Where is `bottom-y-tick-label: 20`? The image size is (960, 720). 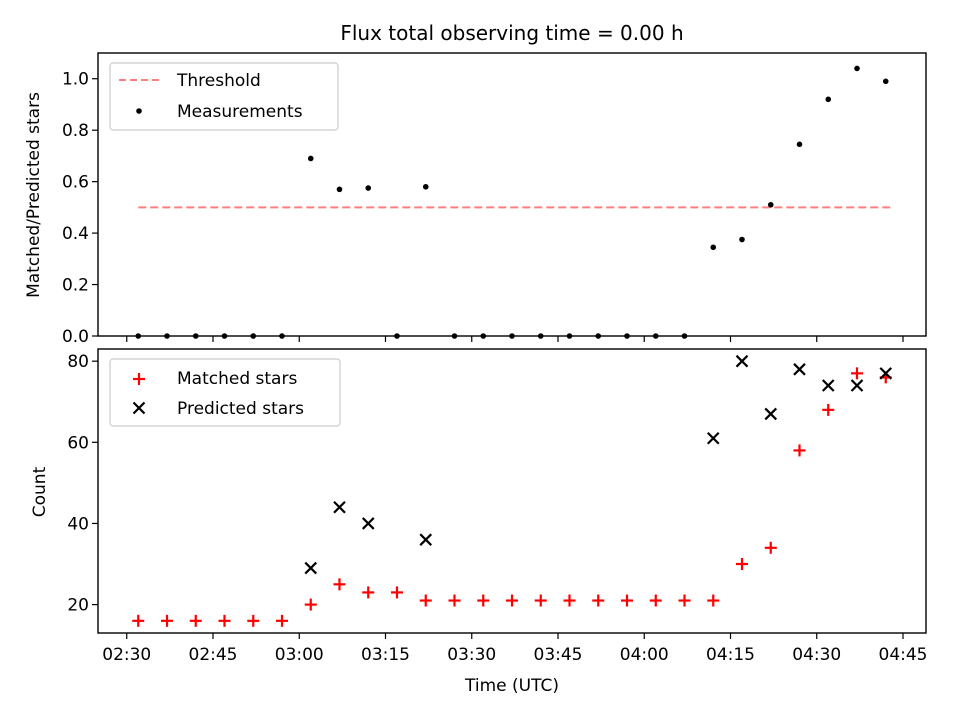
bottom-y-tick-label: 20 is located at coordinates (78, 606).